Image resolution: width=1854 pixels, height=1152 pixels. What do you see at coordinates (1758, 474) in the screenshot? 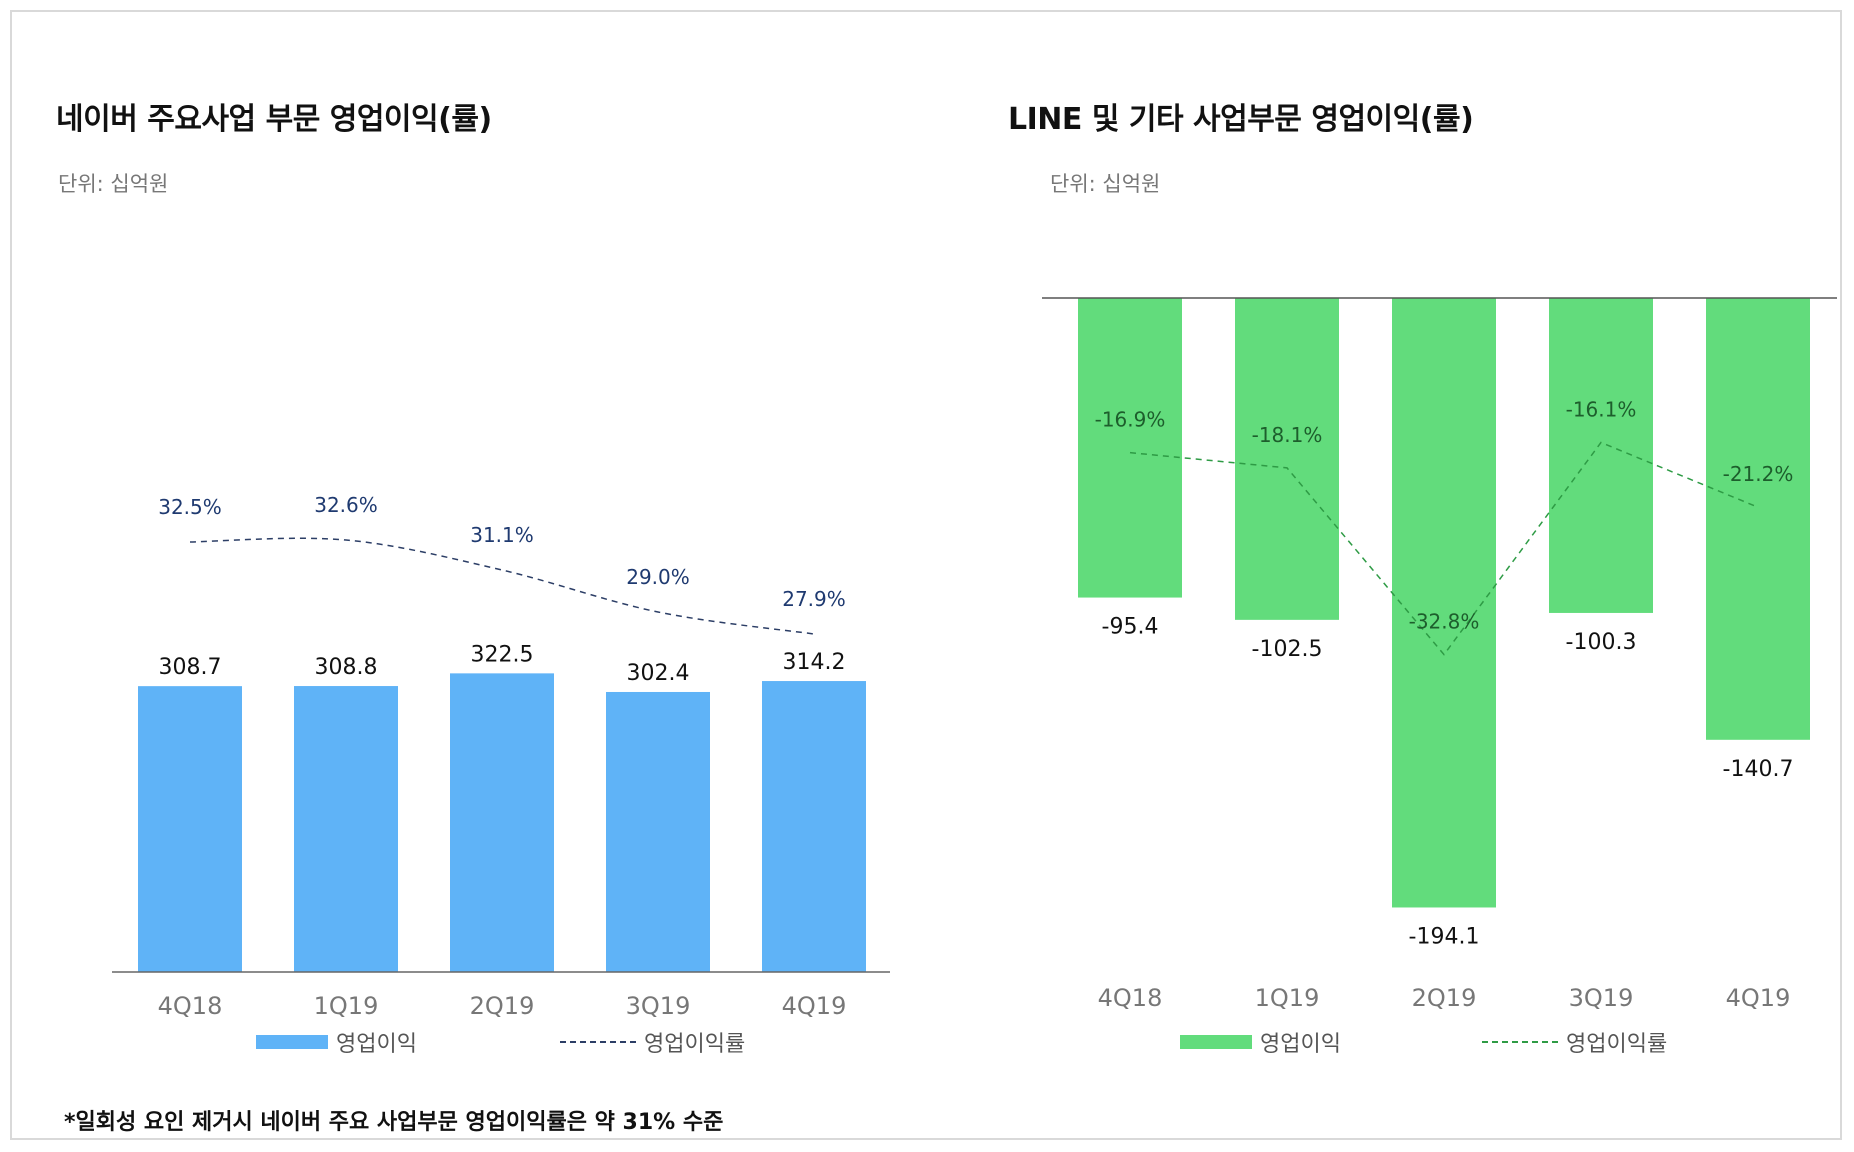
I see `margin-value-label: -21.2%` at bounding box center [1758, 474].